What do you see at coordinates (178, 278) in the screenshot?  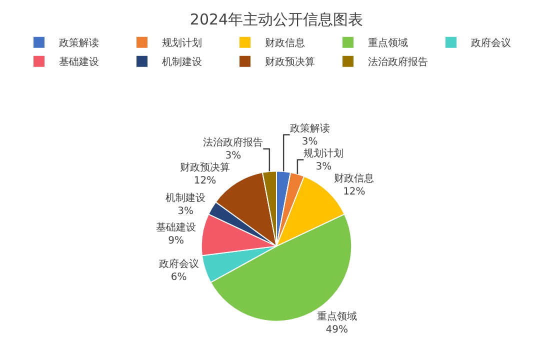 I see `data-label: 6%` at bounding box center [178, 278].